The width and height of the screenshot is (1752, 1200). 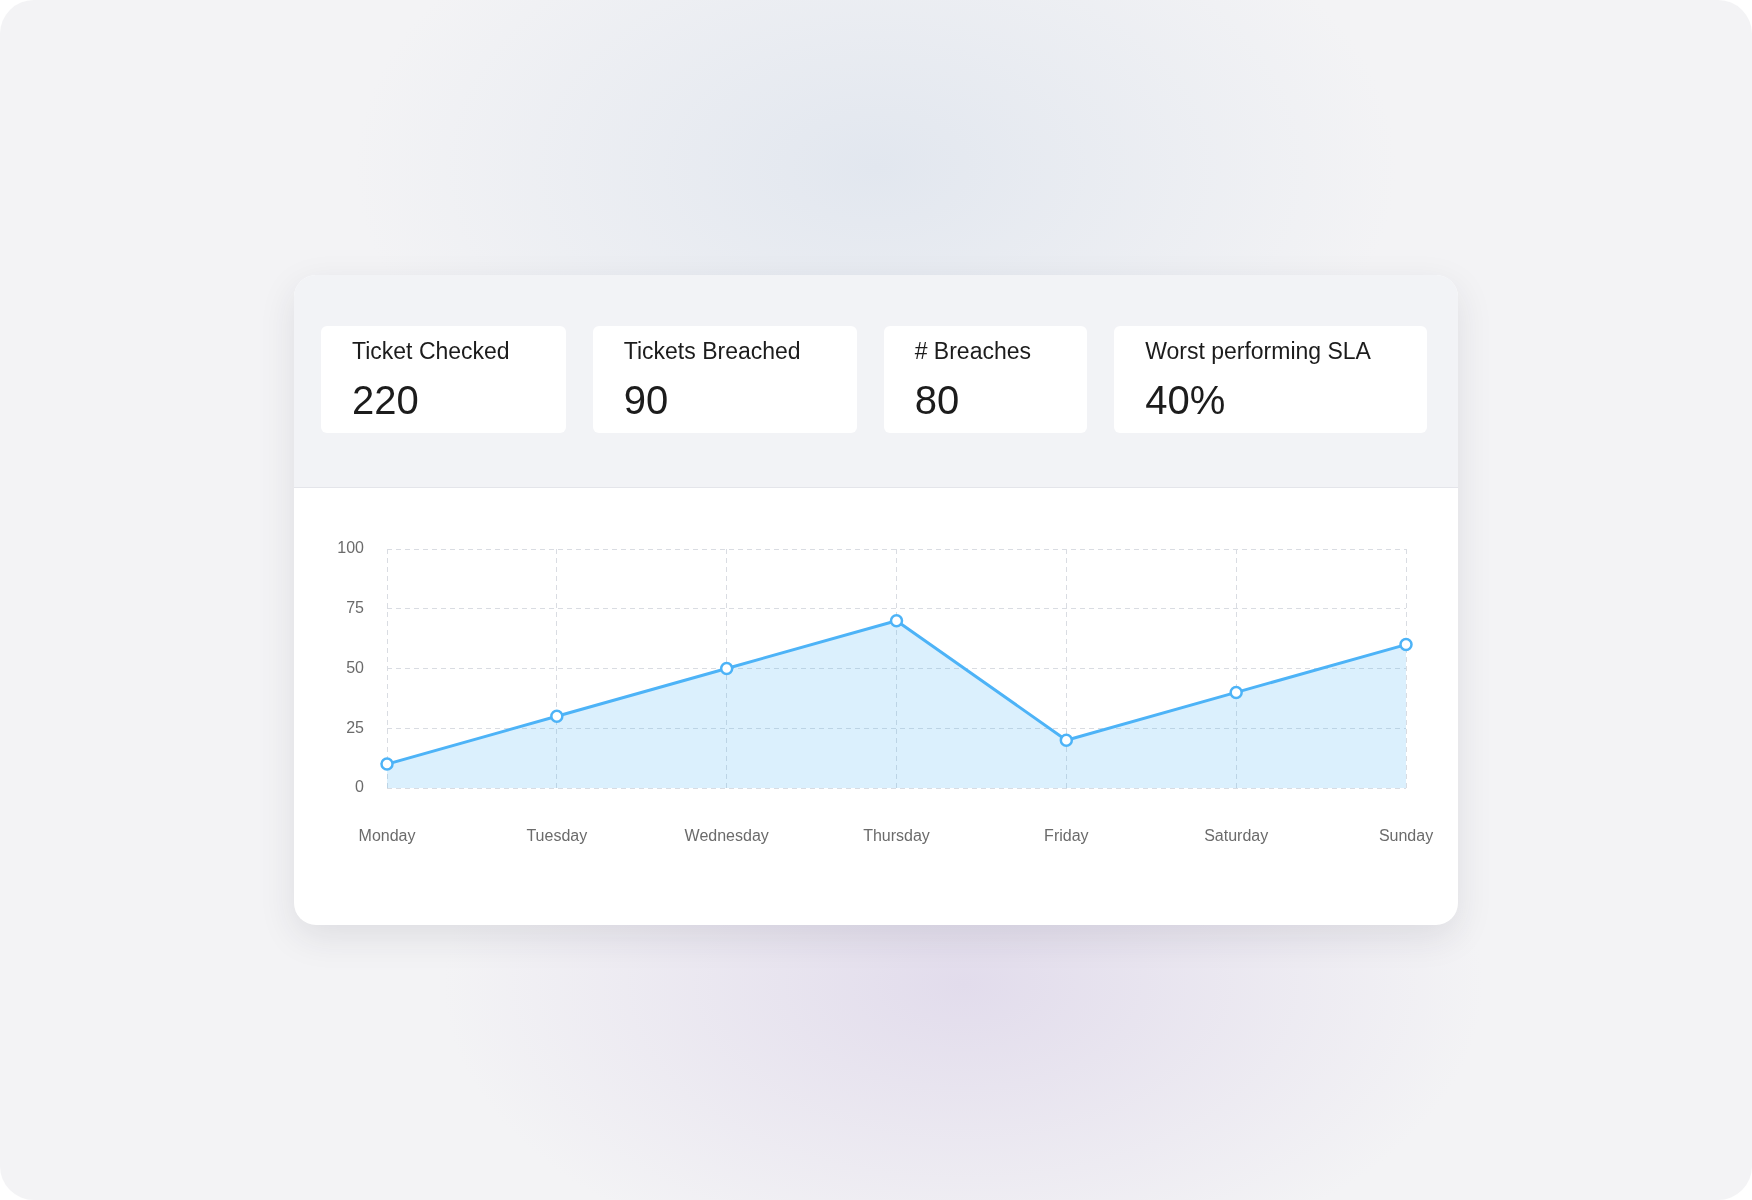 What do you see at coordinates (1406, 836) in the screenshot?
I see `x-tick-label: Sunday` at bounding box center [1406, 836].